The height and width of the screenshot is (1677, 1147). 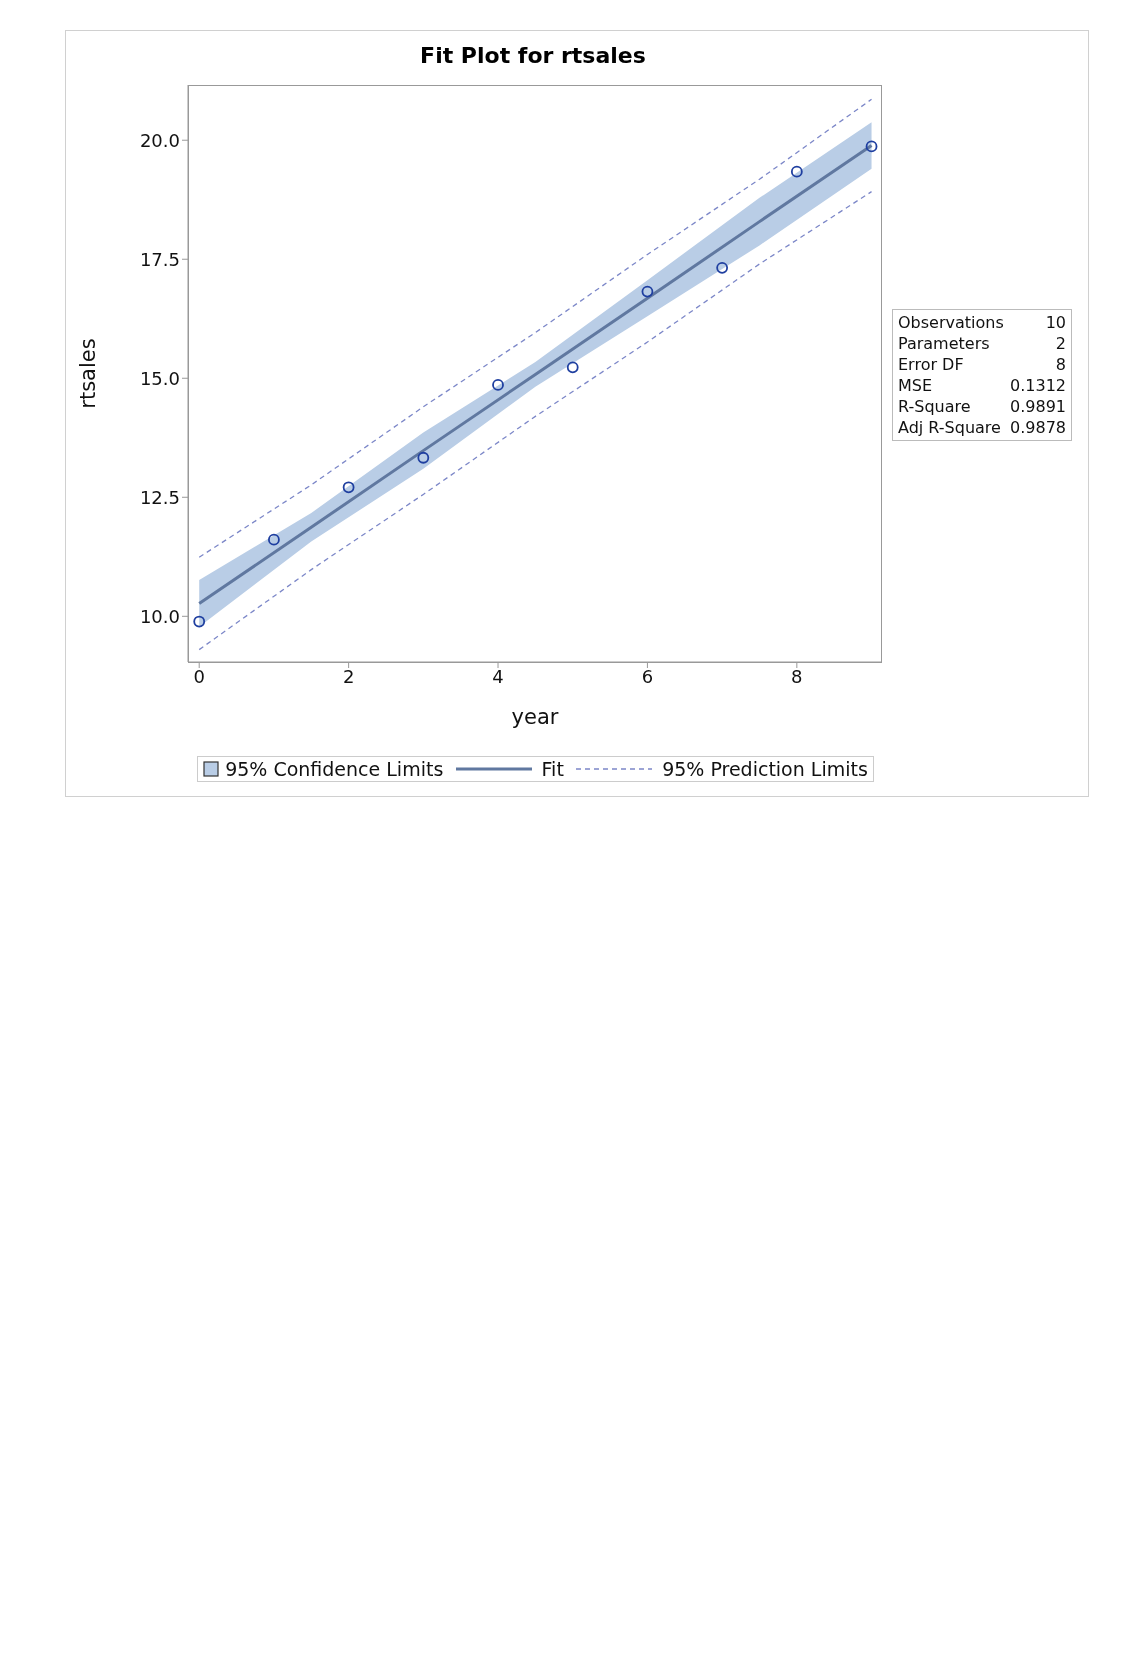 What do you see at coordinates (199, 676) in the screenshot?
I see `x-tick-label: 0` at bounding box center [199, 676].